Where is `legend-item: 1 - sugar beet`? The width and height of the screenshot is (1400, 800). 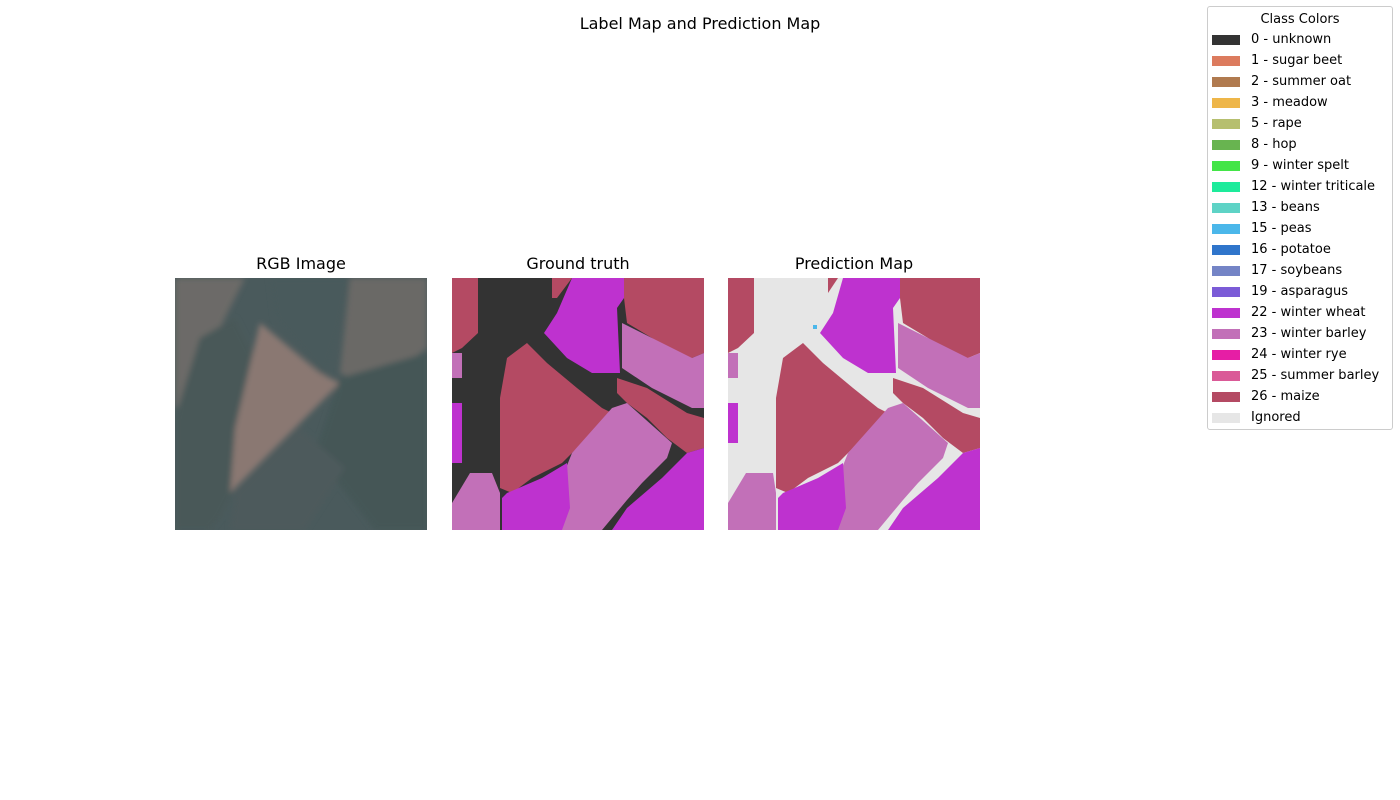 legend-item: 1 - sugar beet is located at coordinates (1277, 60).